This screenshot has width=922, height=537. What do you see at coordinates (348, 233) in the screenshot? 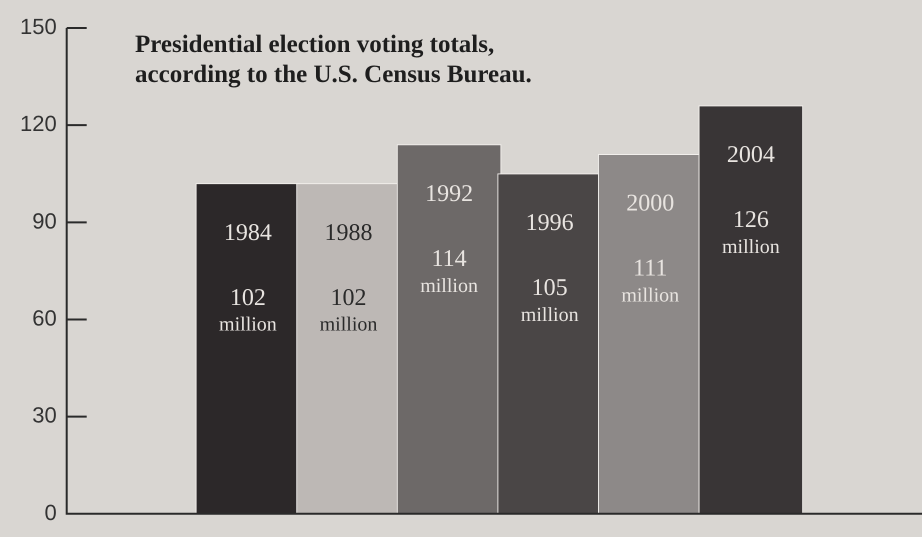
I see `x-tick-label: 1988` at bounding box center [348, 233].